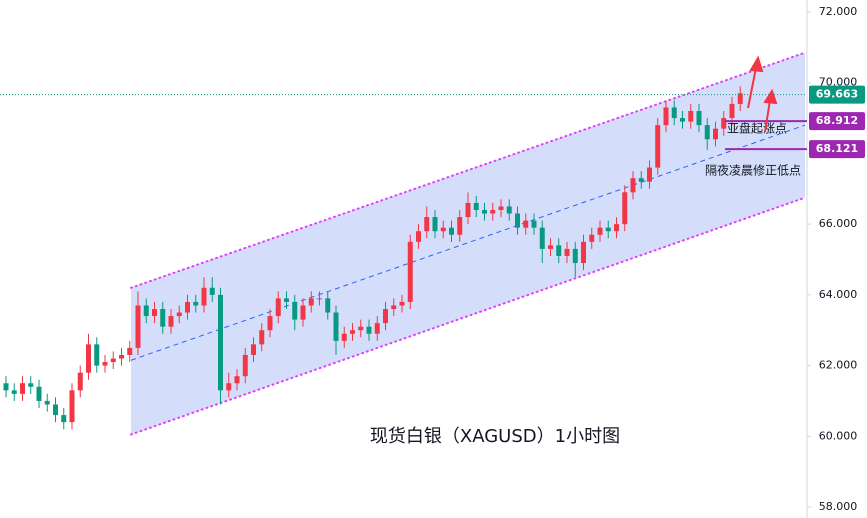 This screenshot has height=518, width=867. I want to click on price-tag-label: 69.663, so click(837, 94).